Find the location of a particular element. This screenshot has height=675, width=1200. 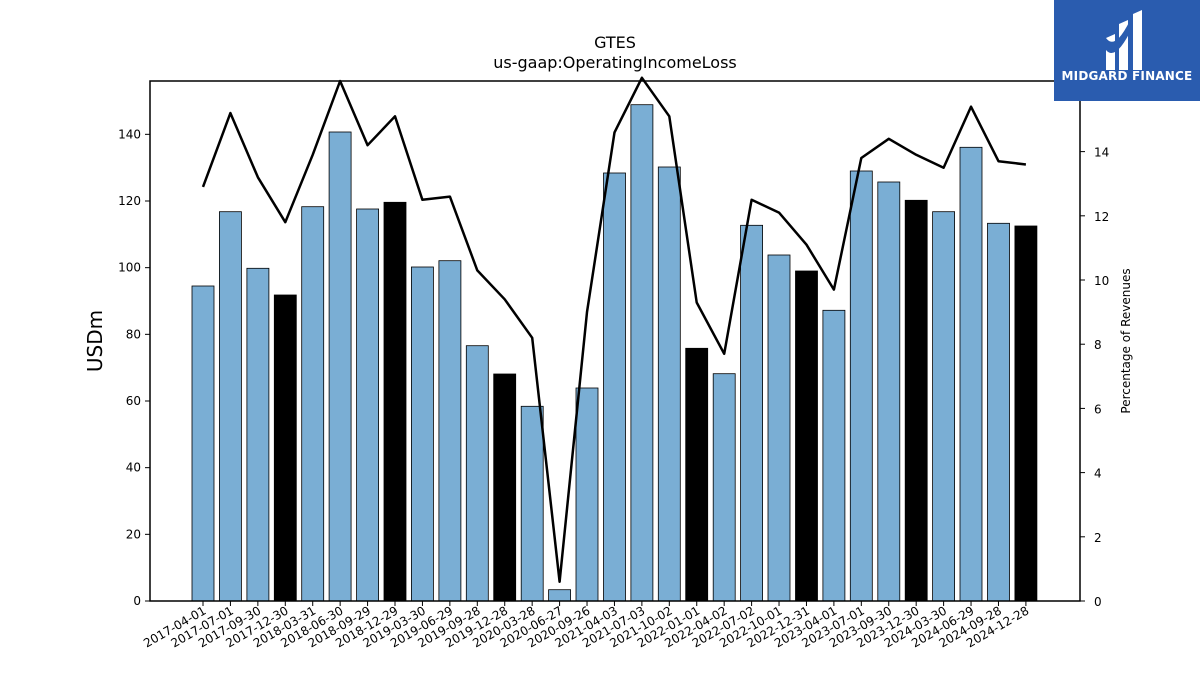

logo-mark-icon is located at coordinates (1124, 40).